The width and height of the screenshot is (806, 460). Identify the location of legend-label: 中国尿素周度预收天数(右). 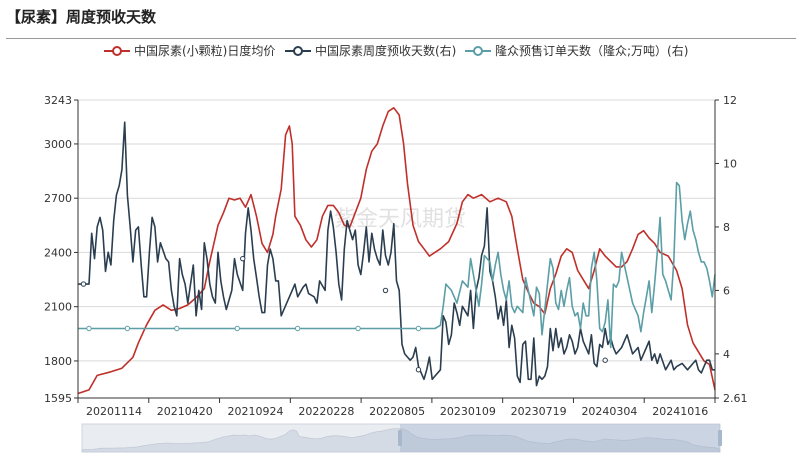
(386, 51).